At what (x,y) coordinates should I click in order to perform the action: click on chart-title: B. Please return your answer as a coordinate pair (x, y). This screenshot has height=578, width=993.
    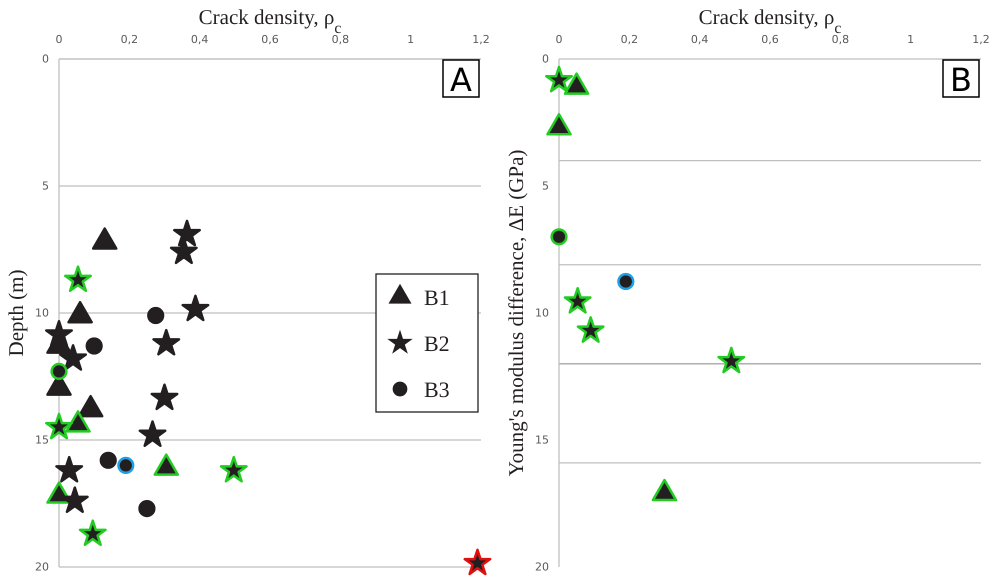
    Looking at the image, I should click on (961, 80).